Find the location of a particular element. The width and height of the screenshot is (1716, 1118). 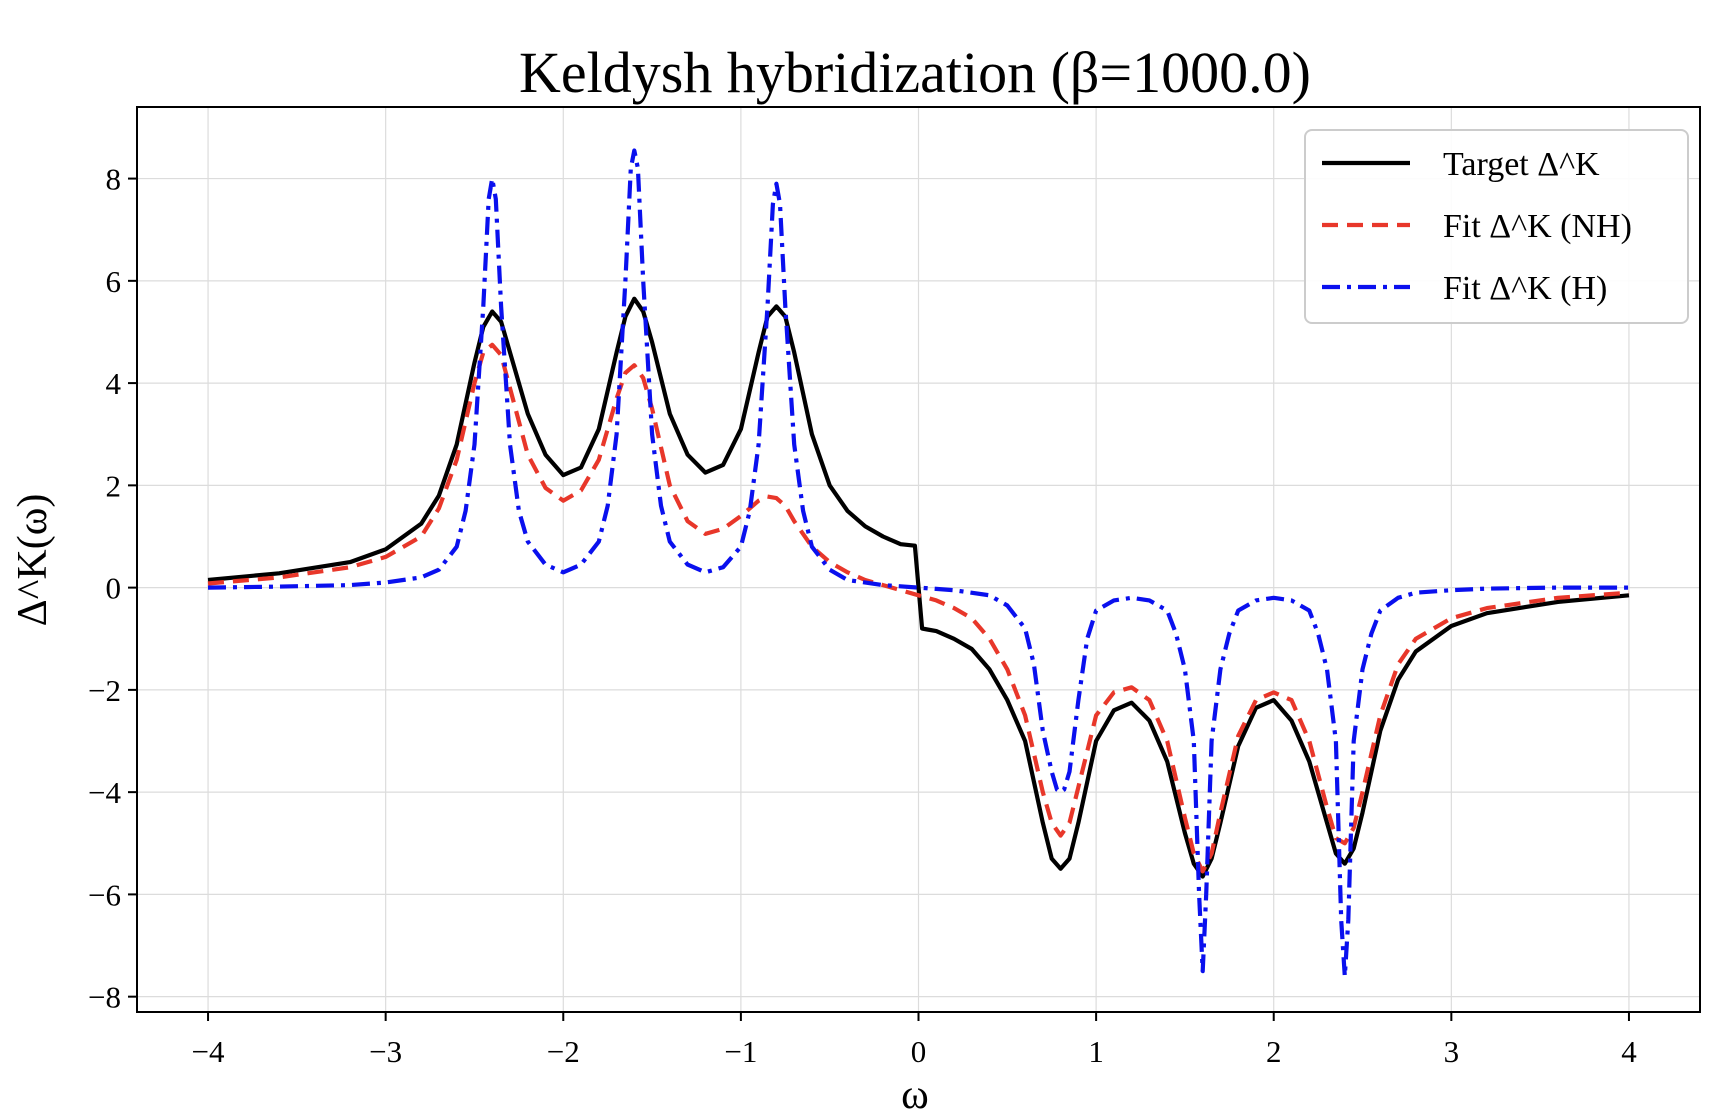

legend-label: Fit Δ^K (NH) is located at coordinates (1537, 226).